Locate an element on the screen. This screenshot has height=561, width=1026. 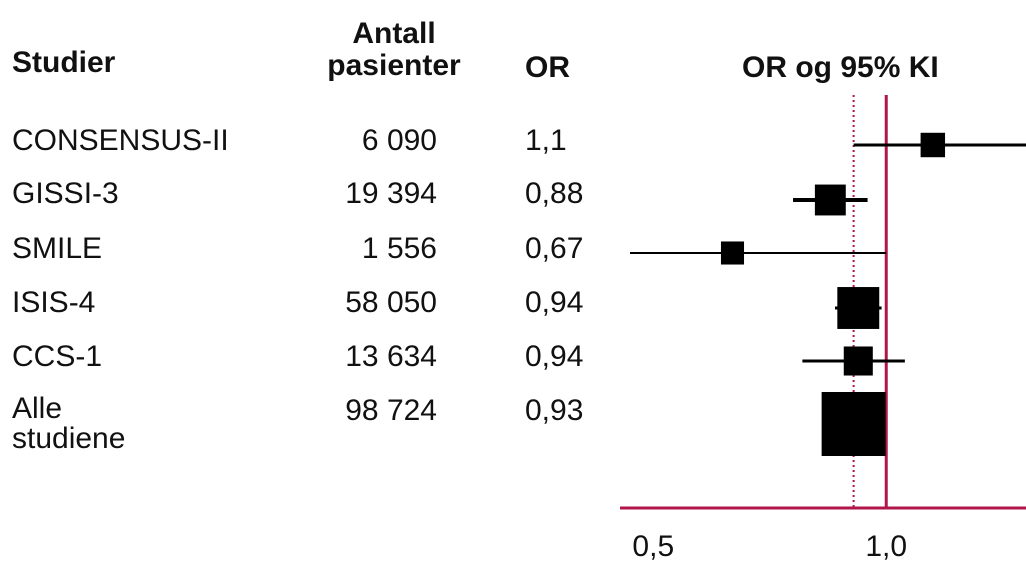
x-tick-label: 1,0 is located at coordinates (886, 545).